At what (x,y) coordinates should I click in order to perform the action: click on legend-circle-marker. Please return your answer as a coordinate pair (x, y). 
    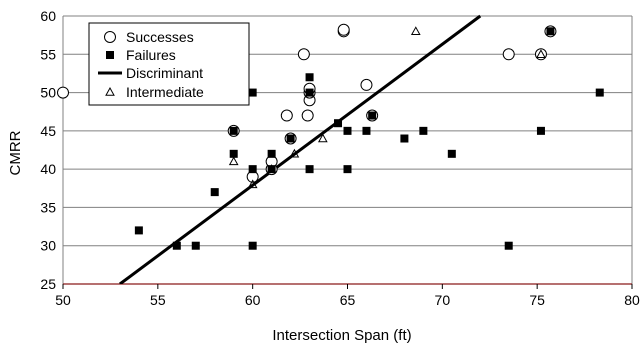
    Looking at the image, I should click on (110, 37).